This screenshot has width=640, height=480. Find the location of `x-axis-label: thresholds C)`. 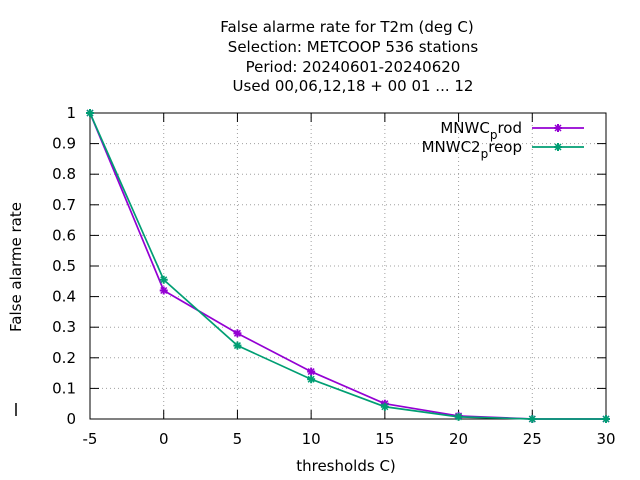

x-axis-label: thresholds C) is located at coordinates (346, 466).